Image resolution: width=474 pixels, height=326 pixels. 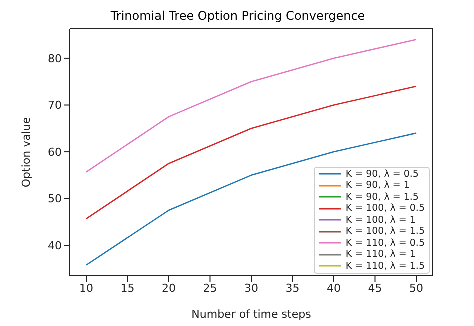 What do you see at coordinates (87, 288) in the screenshot?
I see `x-tick-label: 10` at bounding box center [87, 288].